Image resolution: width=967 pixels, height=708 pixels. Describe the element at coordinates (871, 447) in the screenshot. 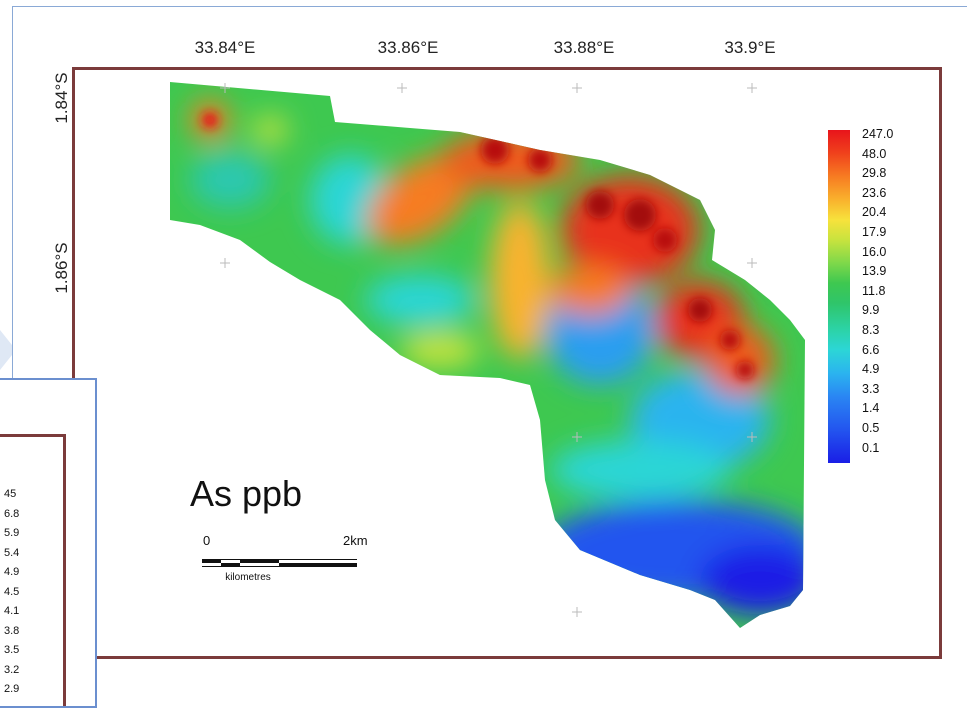

I see `legend-value: 0.1` at that location.